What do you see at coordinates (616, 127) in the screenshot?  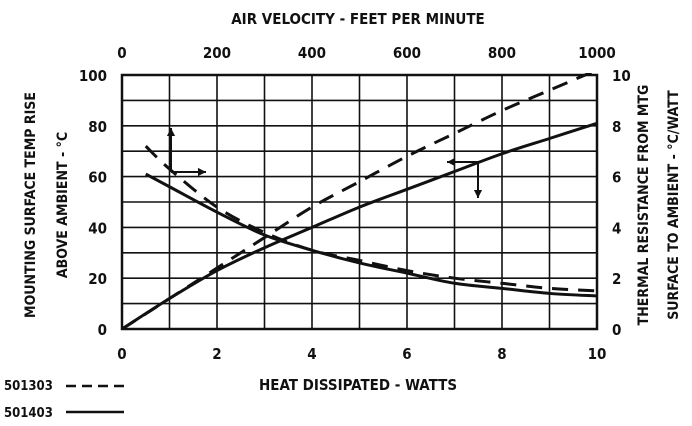 I see `y-right-tick-label: 8` at bounding box center [616, 127].